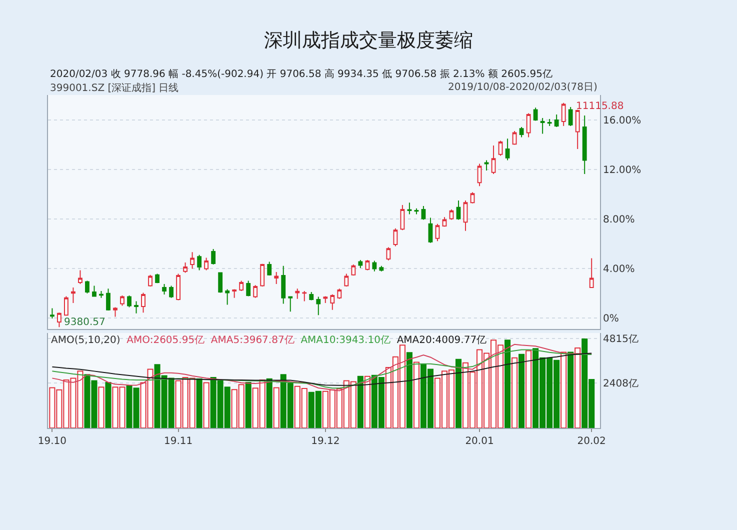  What do you see at coordinates (591, 441) in the screenshot?
I see `x-tick-label: 20.02` at bounding box center [591, 441].